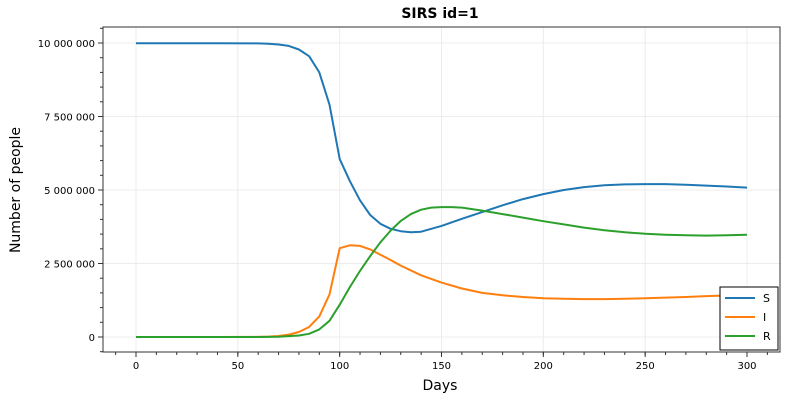 The image size is (800, 400). What do you see at coordinates (543, 366) in the screenshot?
I see `x-tick-label: 200` at bounding box center [543, 366].